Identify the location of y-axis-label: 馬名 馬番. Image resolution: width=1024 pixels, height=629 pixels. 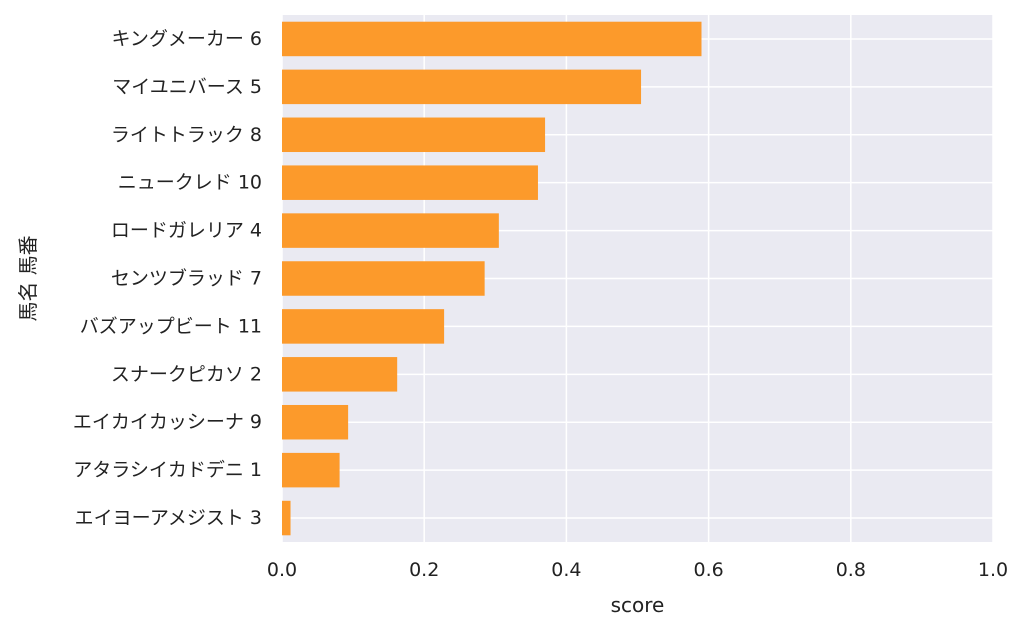
(28, 278).